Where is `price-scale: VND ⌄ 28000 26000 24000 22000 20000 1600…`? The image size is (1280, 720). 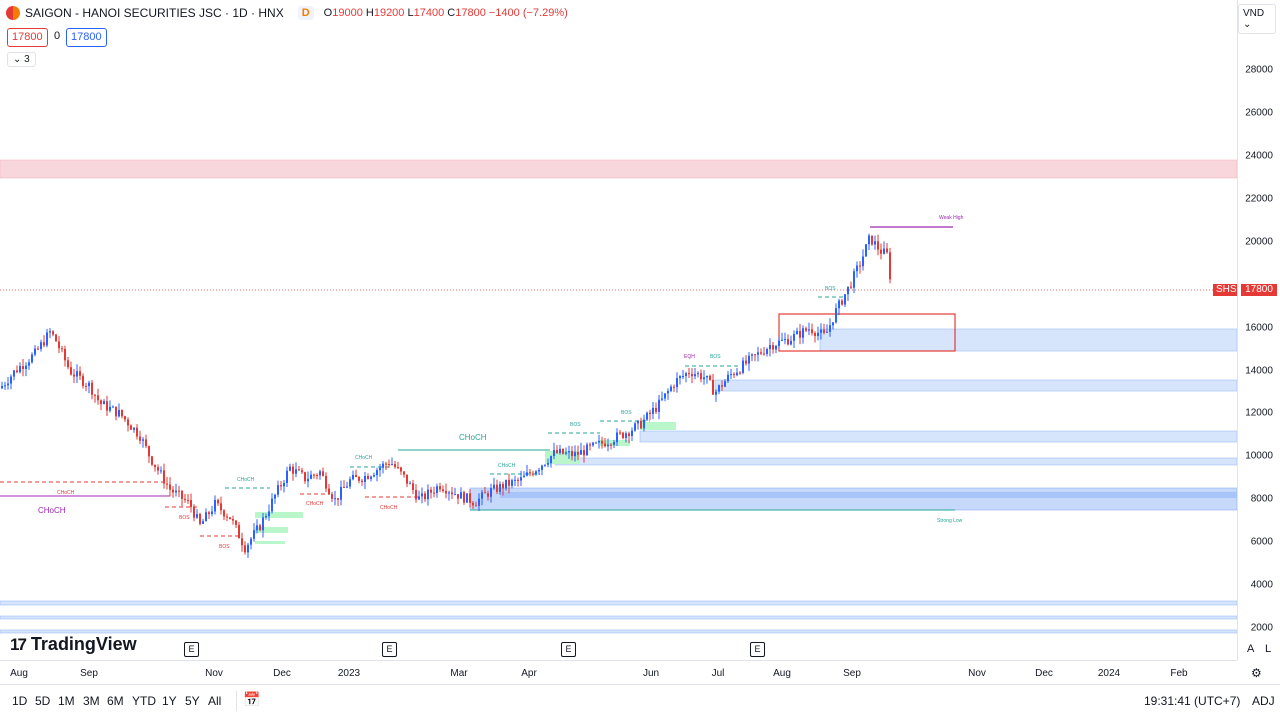
price-scale: VND ⌄ 28000 26000 24000 22000 20000 1600… is located at coordinates (1258, 330).